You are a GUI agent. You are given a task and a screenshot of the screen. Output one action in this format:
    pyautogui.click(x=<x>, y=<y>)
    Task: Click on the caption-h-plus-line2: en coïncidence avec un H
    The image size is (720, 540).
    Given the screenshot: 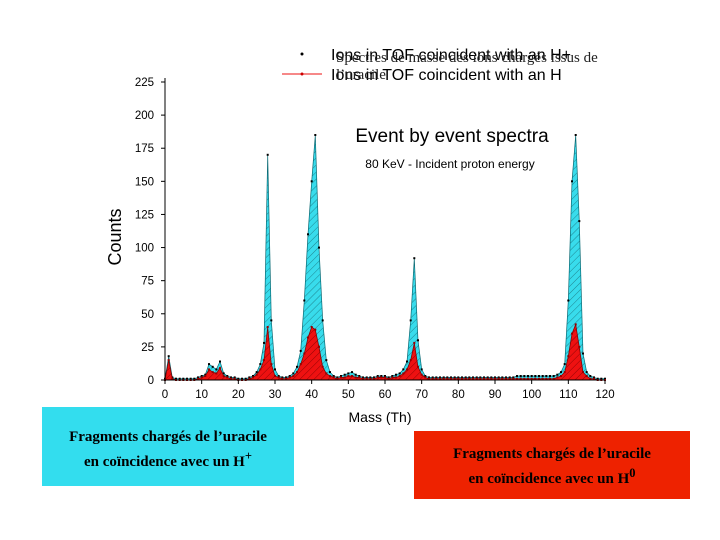 What is the action you would take?
    pyautogui.click(x=164, y=462)
    